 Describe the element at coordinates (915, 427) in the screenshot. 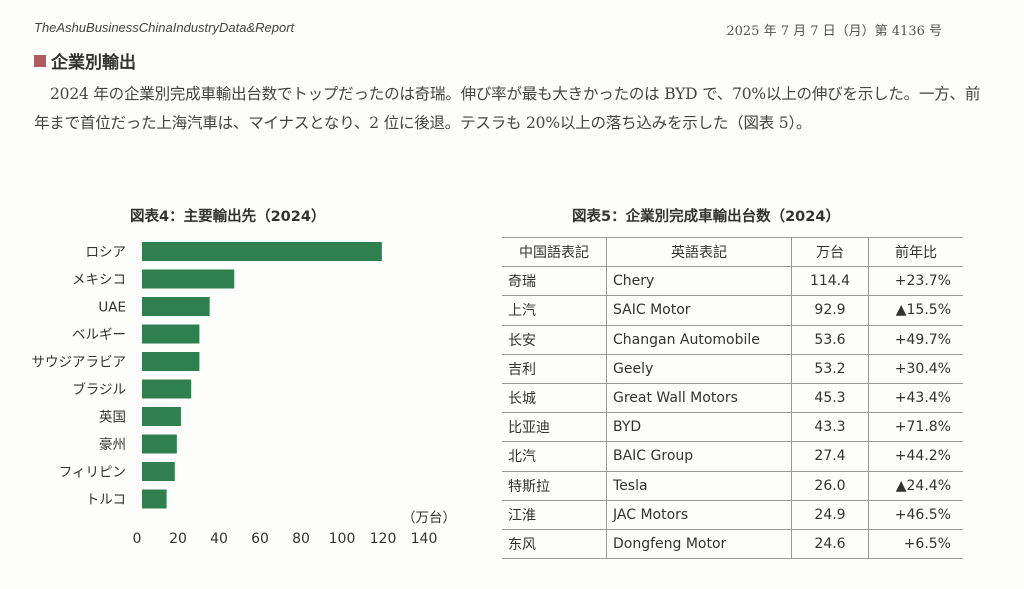

I see `yoy-cell: +71.8%` at that location.